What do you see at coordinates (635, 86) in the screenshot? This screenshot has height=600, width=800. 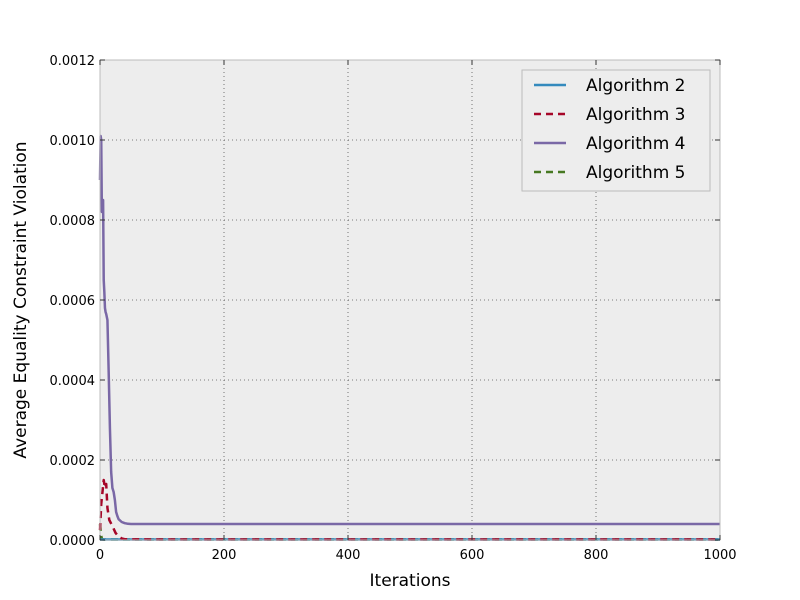 I see `legend-label: Algorithm 2` at bounding box center [635, 86].